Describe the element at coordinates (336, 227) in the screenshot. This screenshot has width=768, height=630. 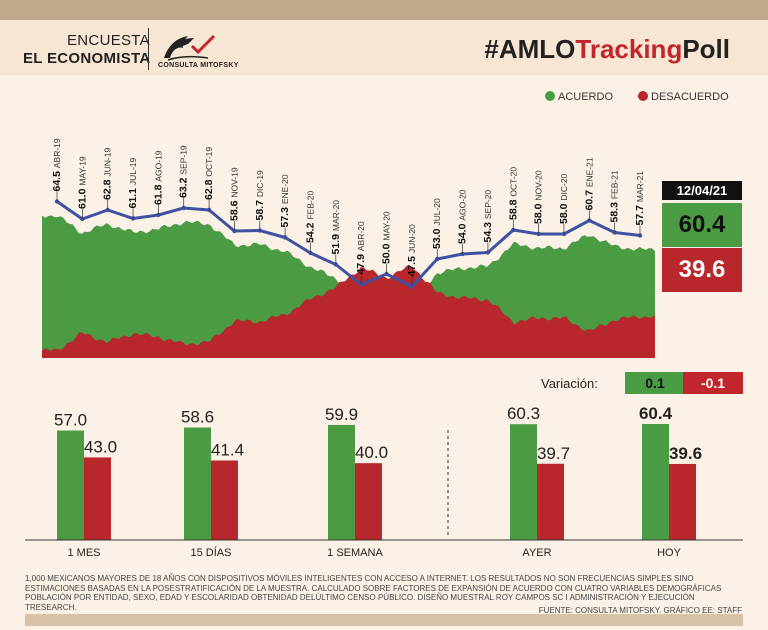
I see `trend-label: 51.9 MAR-20` at that location.